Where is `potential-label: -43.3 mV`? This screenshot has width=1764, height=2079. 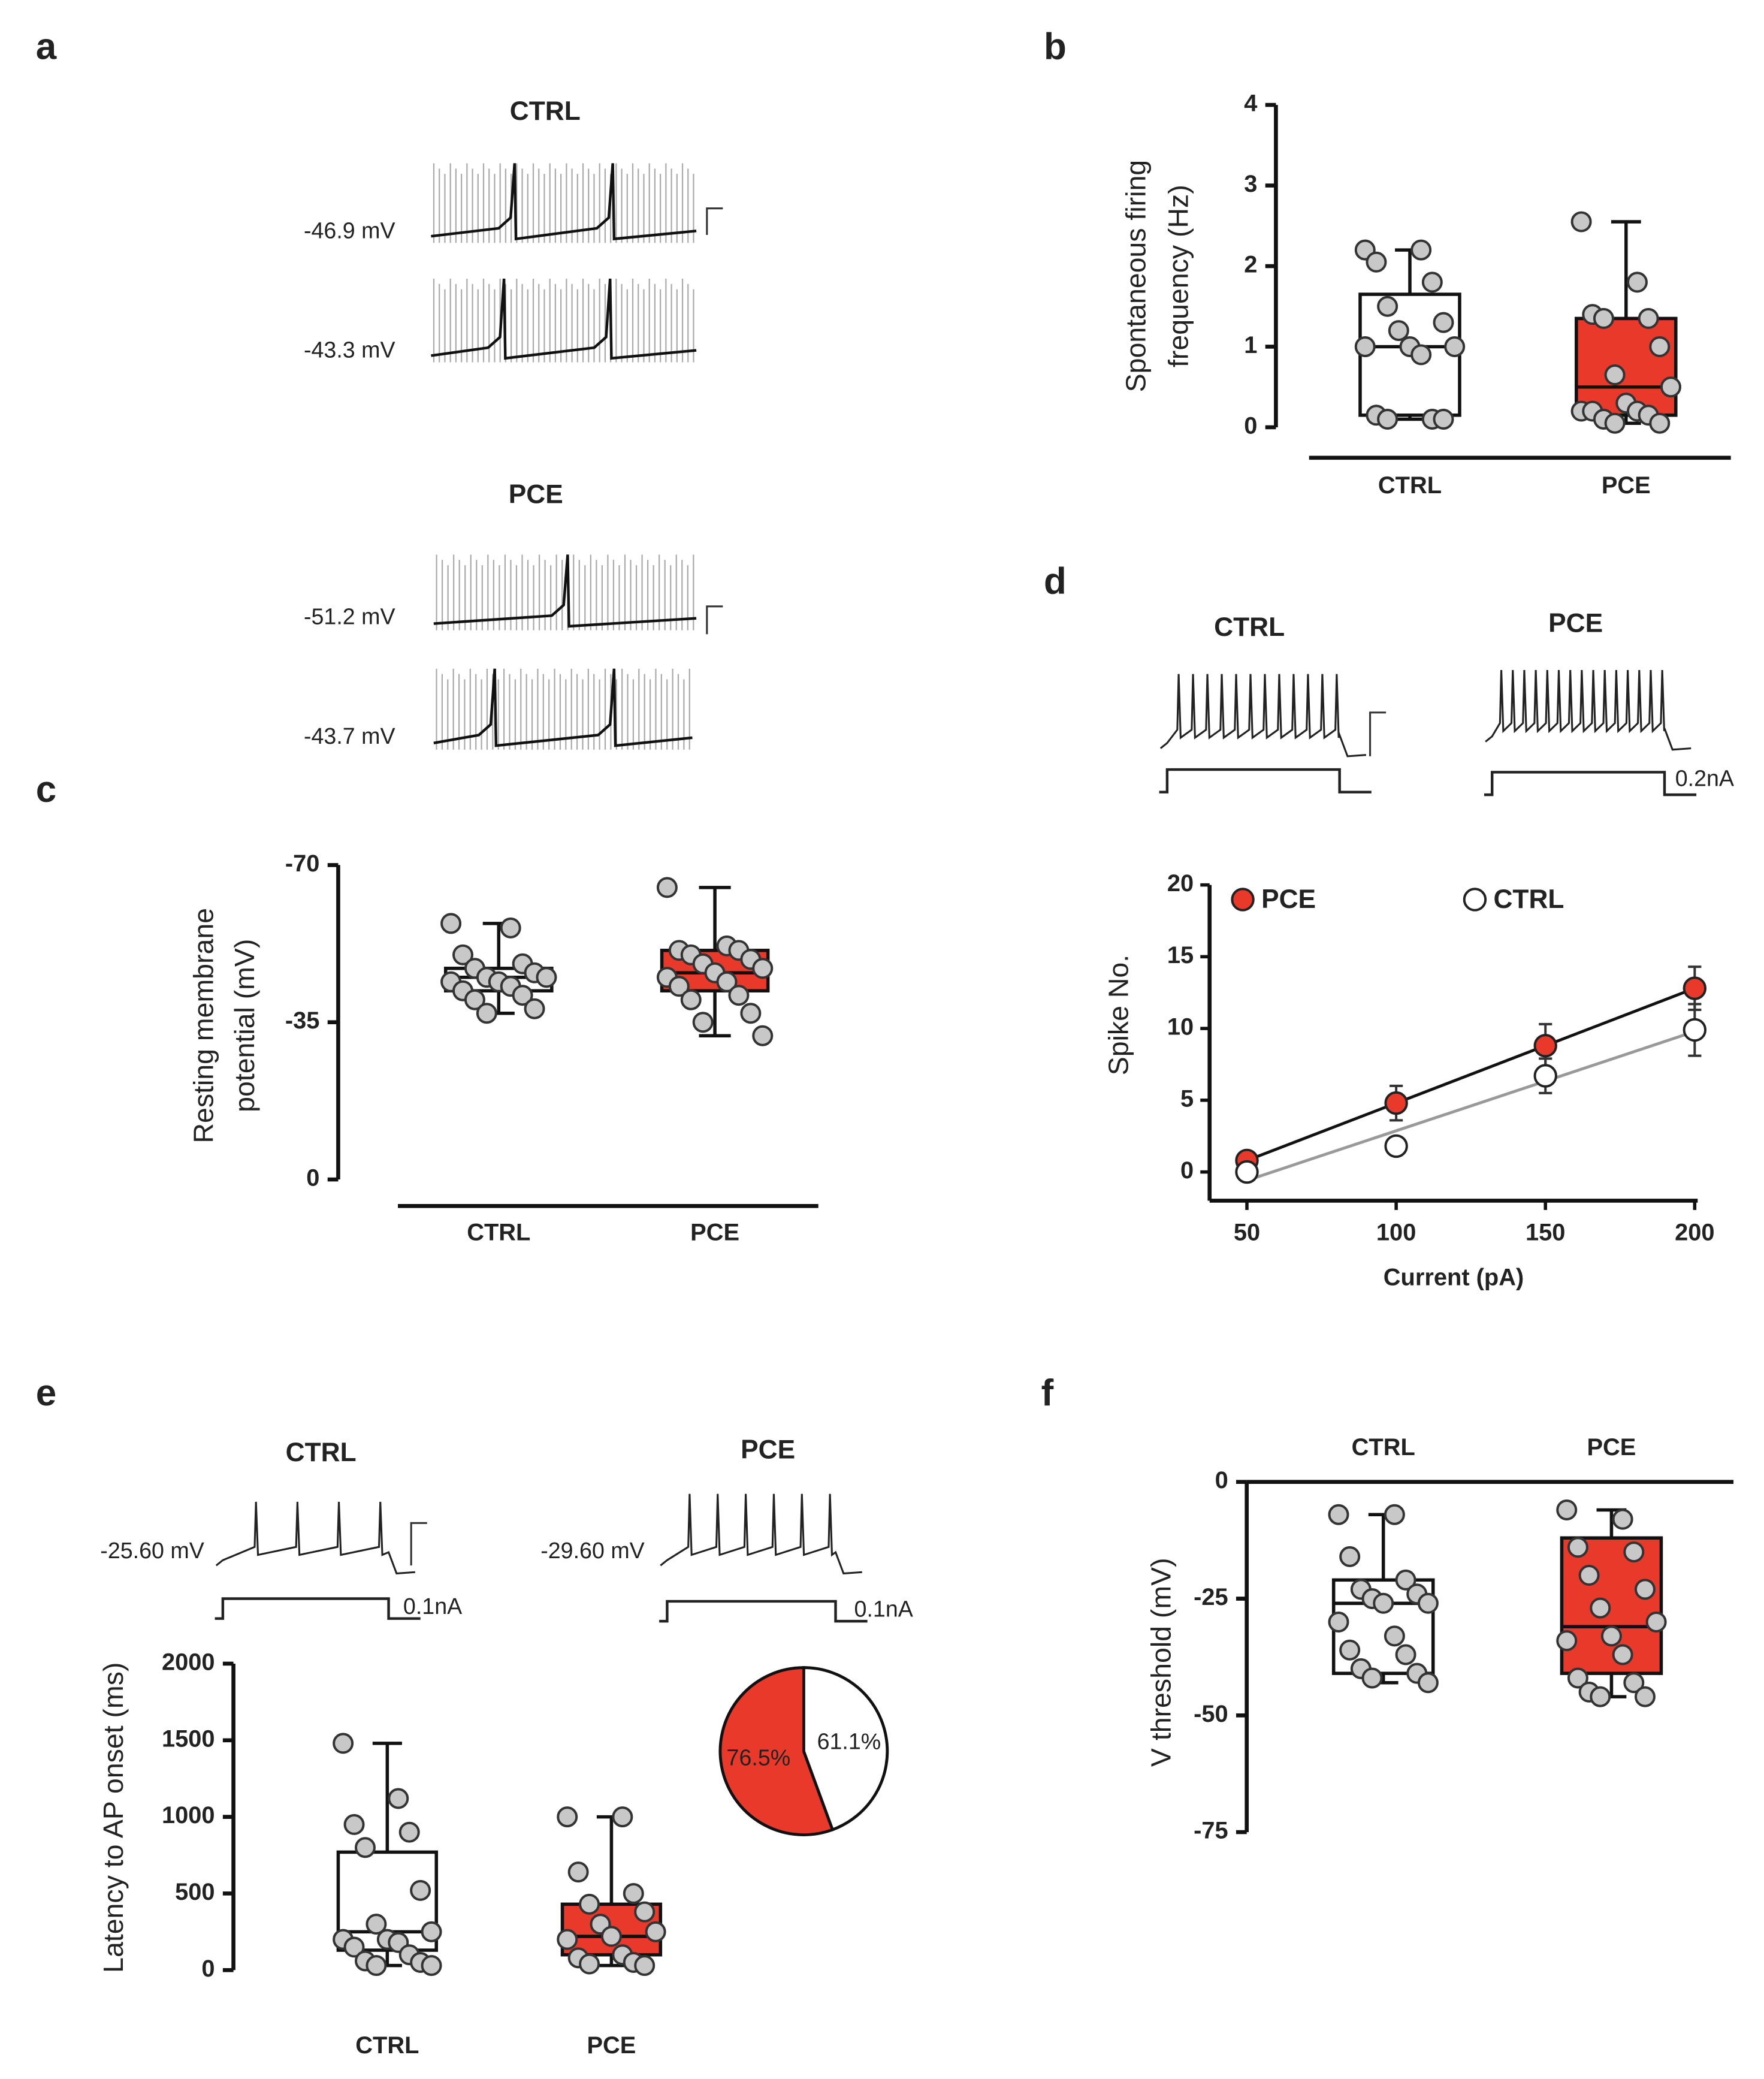 potential-label: -43.3 mV is located at coordinates (350, 350).